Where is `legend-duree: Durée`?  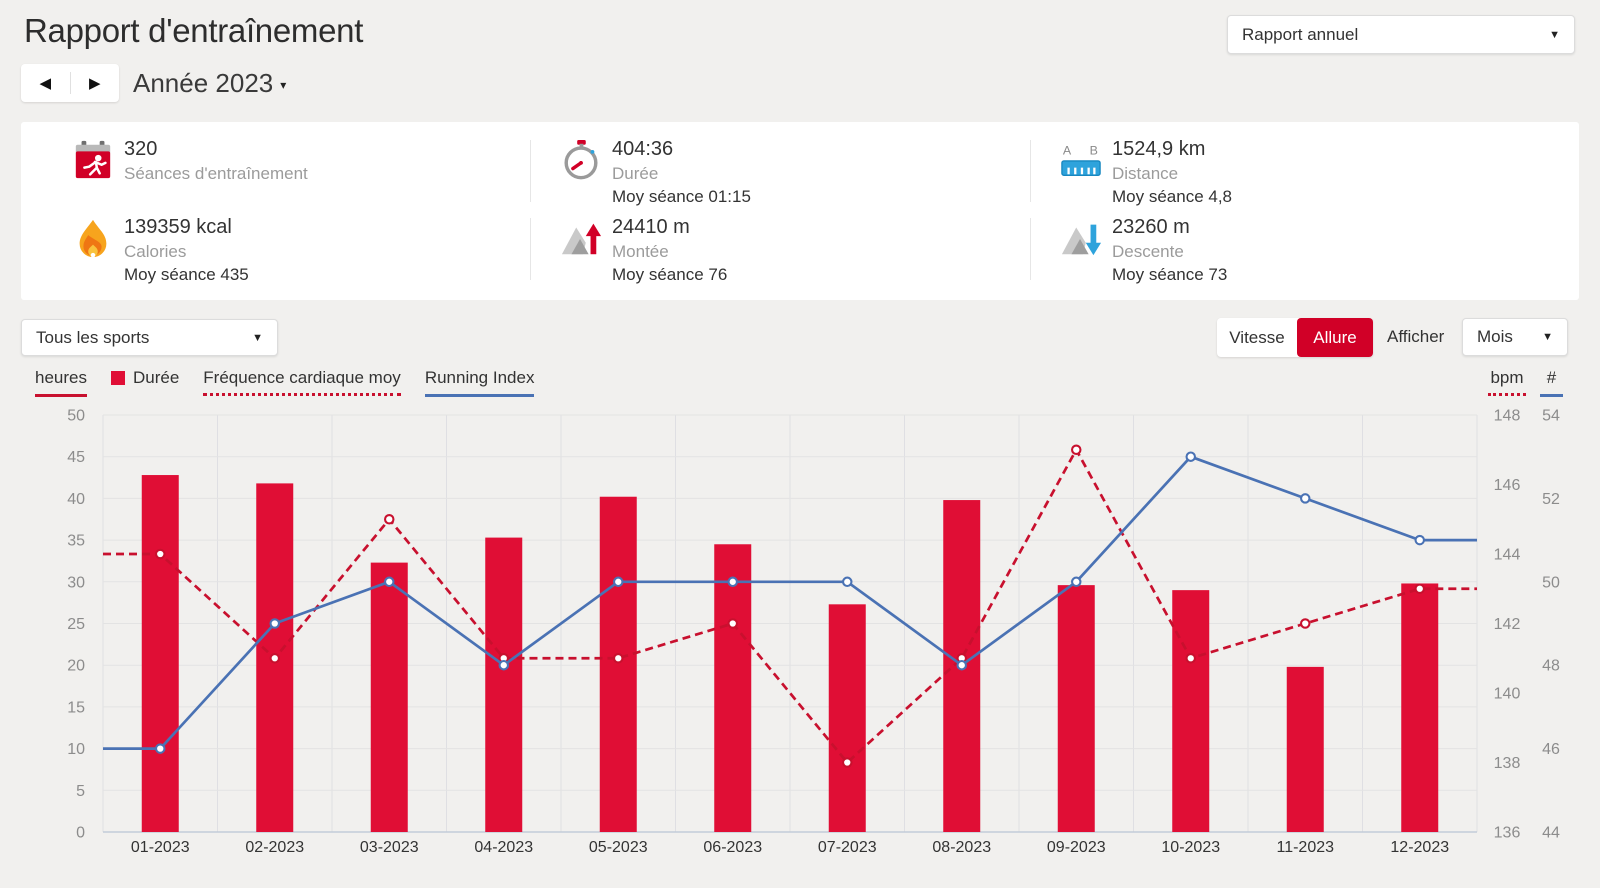 legend-duree: Durée is located at coordinates (145, 378).